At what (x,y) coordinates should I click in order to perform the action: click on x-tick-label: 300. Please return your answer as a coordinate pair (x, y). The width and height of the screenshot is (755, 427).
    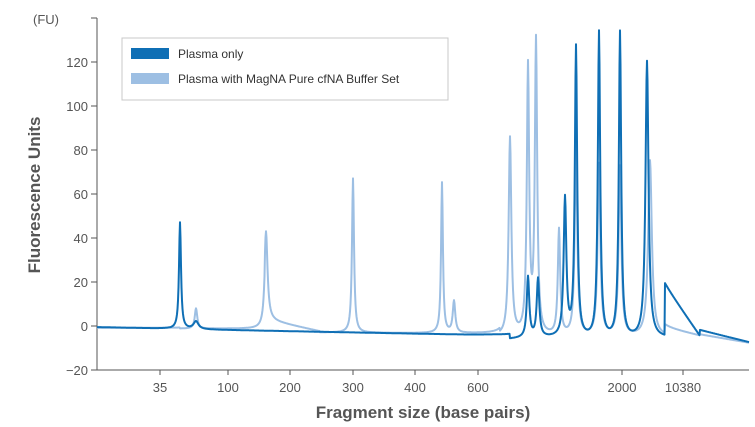
    Looking at the image, I should click on (353, 387).